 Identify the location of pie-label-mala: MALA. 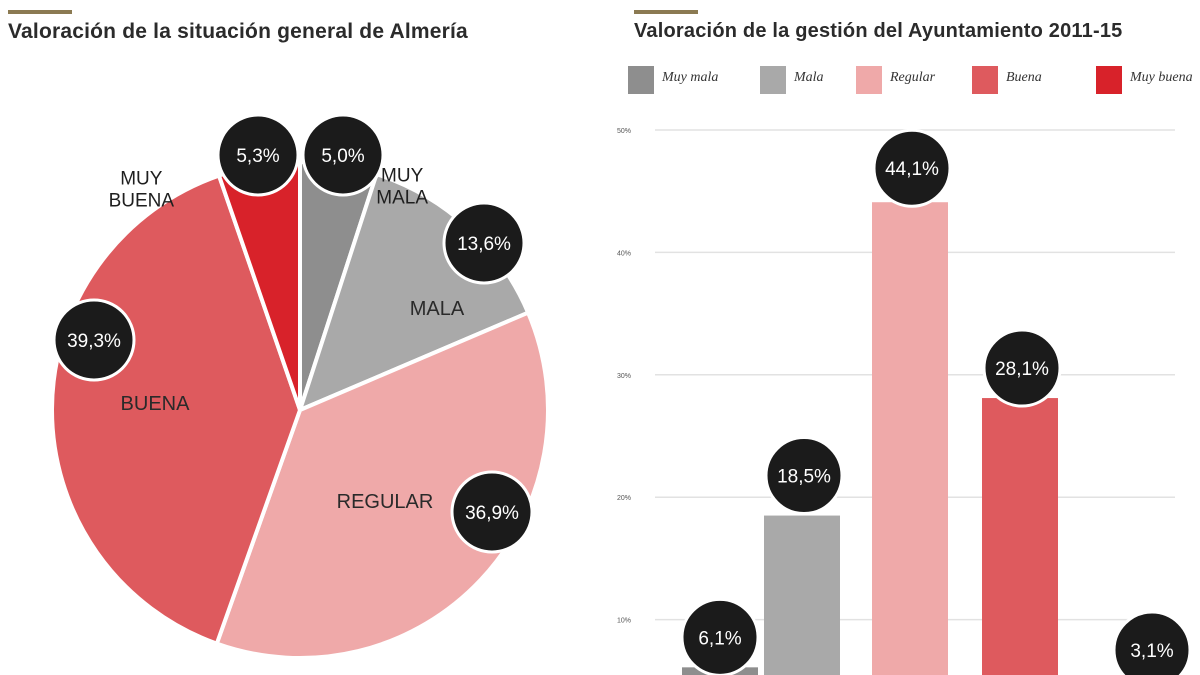
(437, 309).